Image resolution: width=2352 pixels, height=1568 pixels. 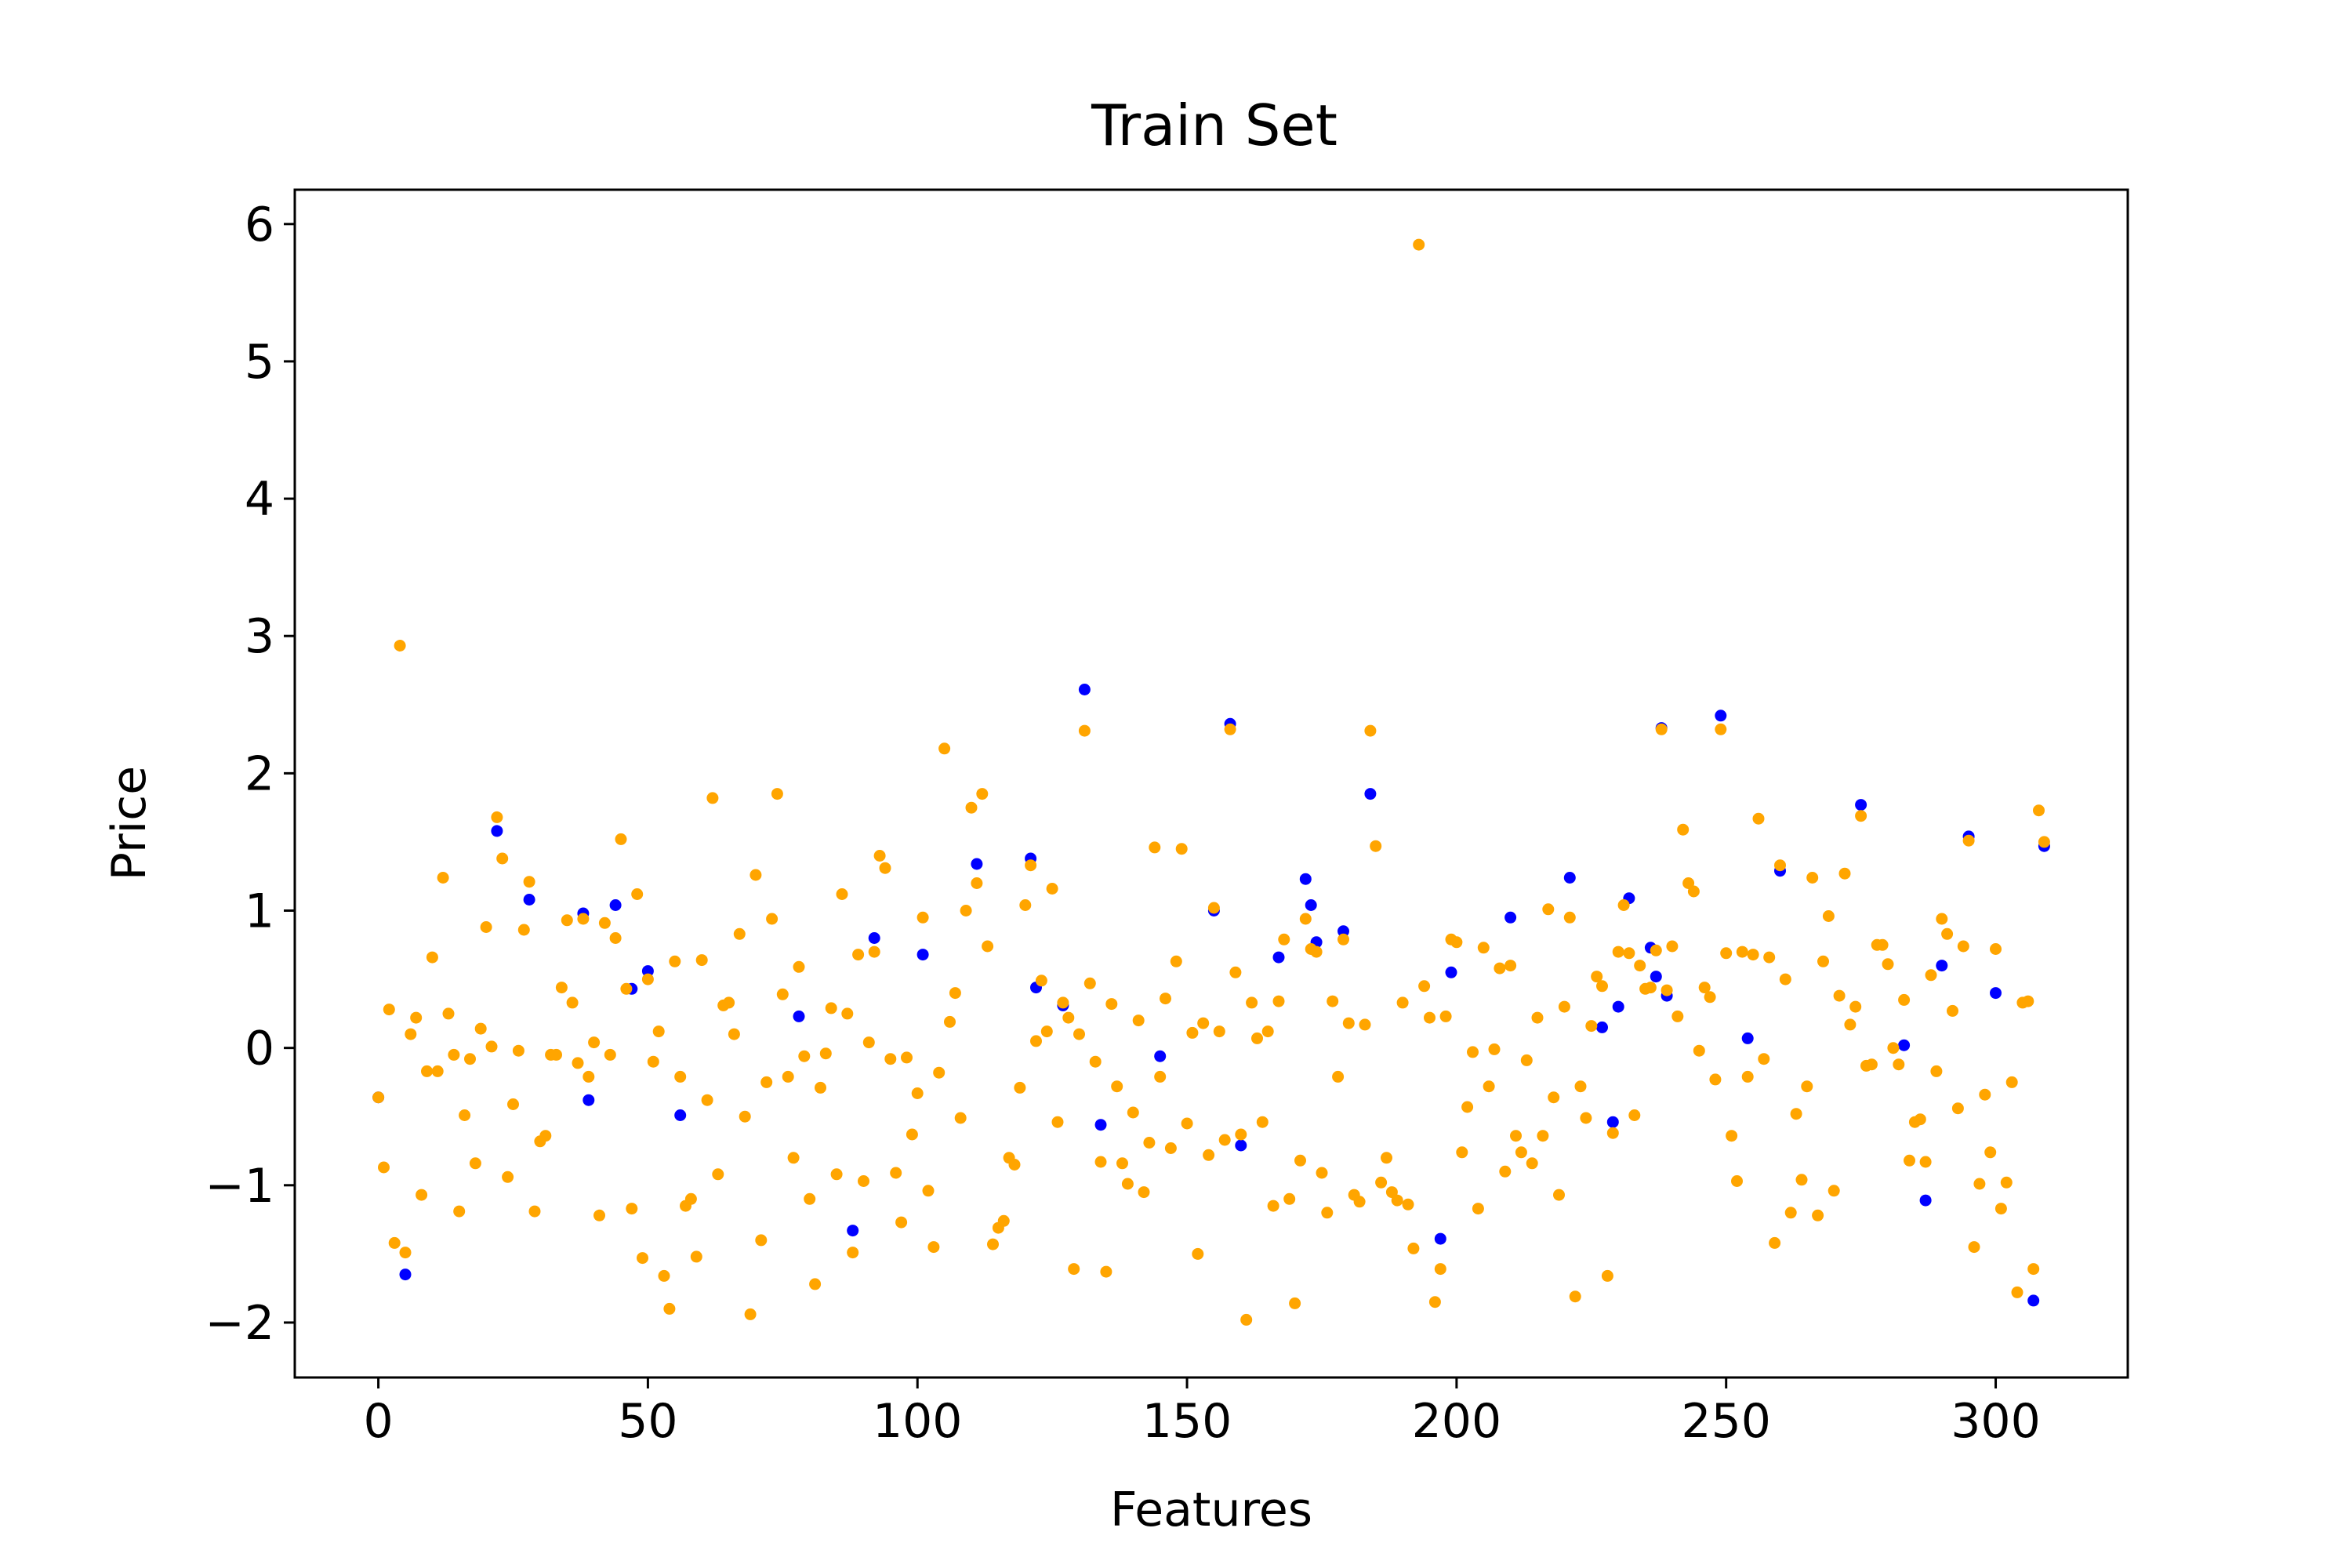 I want to click on y-tick-label: 5, so click(x=259, y=362).